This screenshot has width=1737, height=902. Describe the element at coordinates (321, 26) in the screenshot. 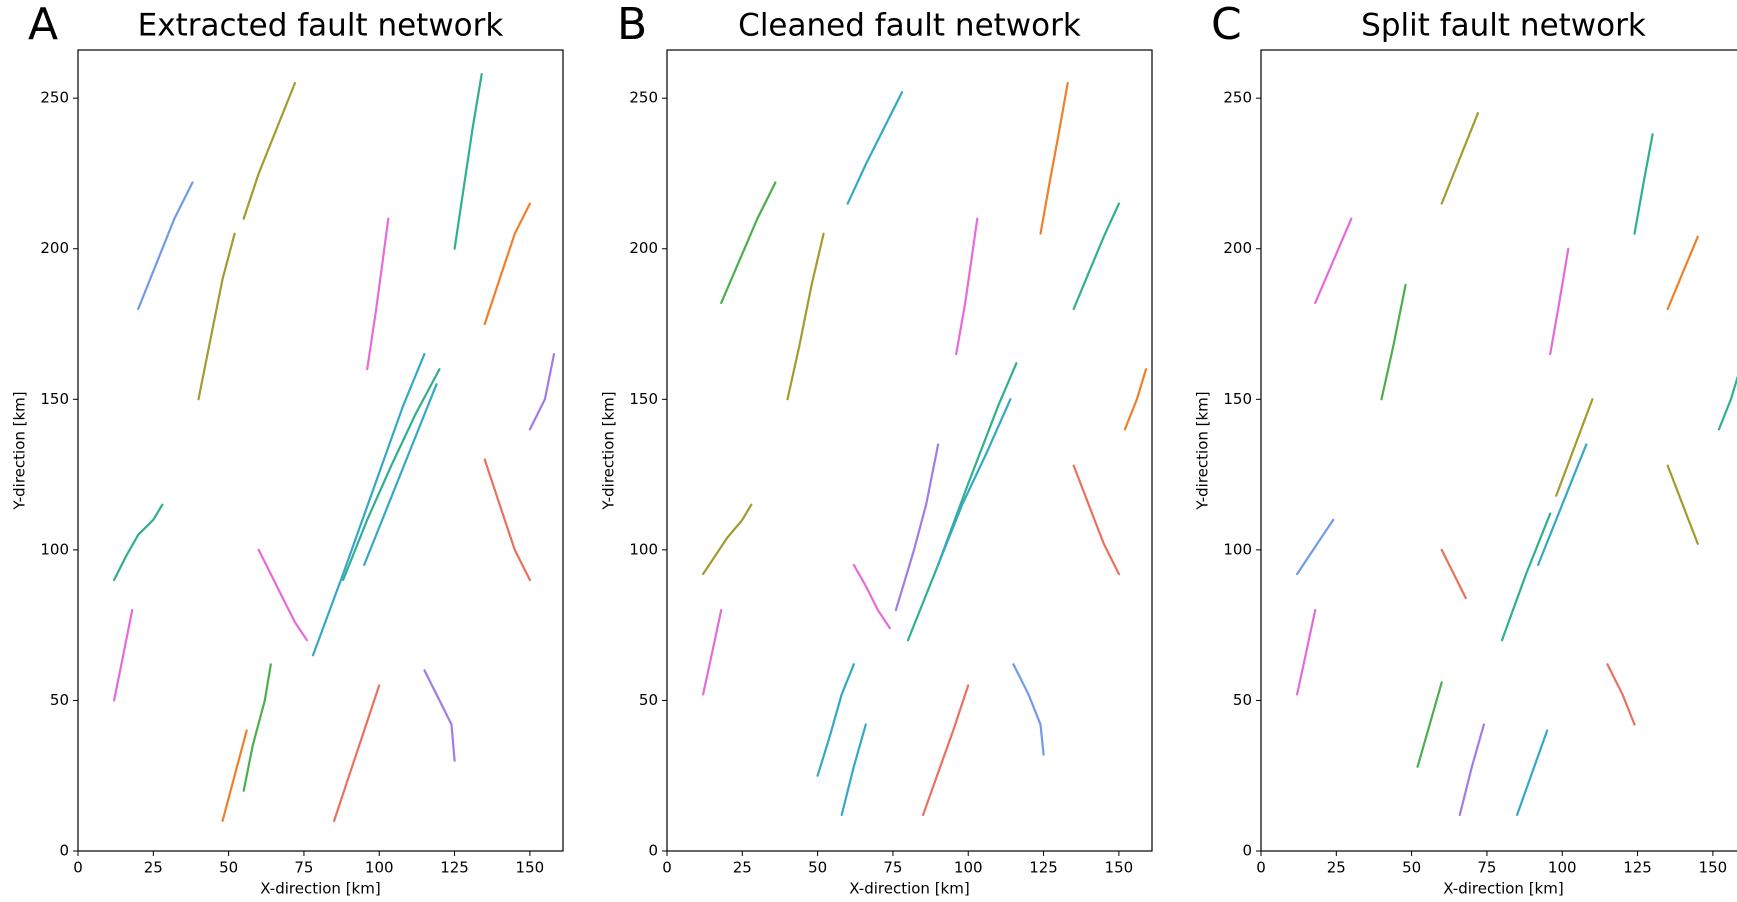

I see `panel-title: Extracted fault network` at that location.